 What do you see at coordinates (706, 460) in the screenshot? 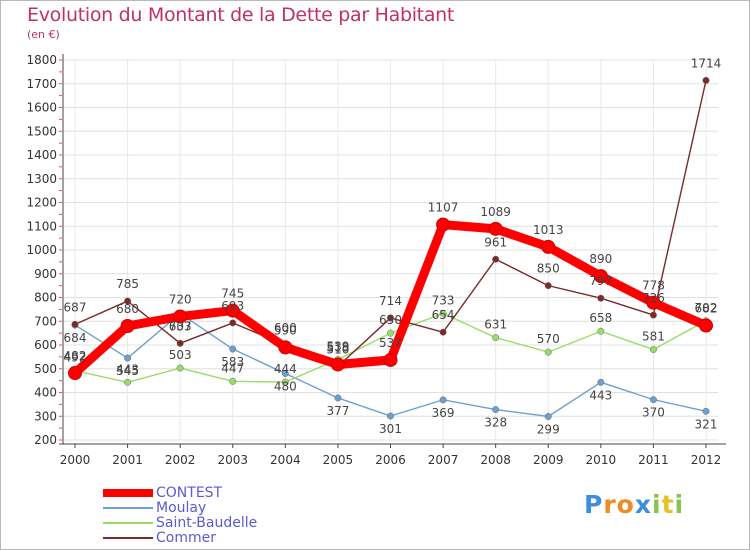
I see `x-tick-label: 2012` at bounding box center [706, 460].